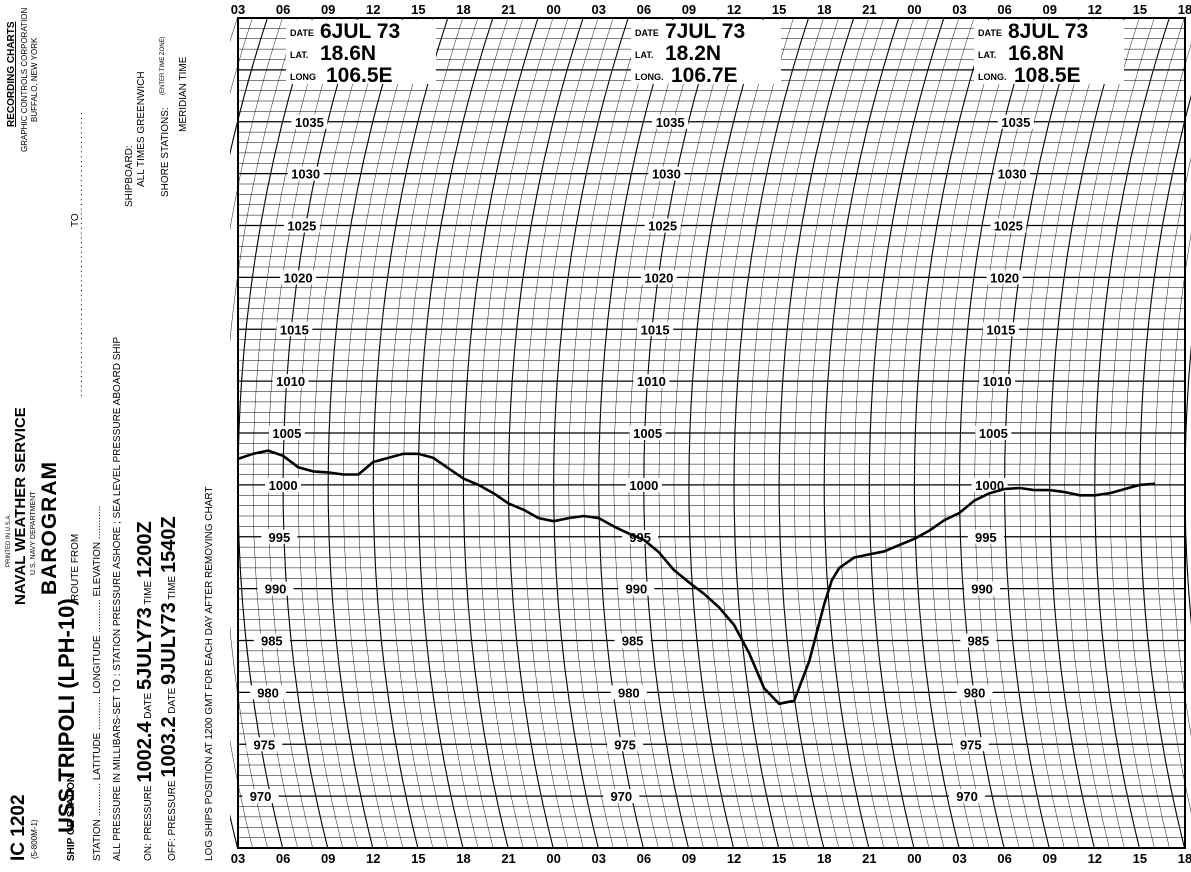  I want to click on pressure-tick-label: 1030, so click(1012, 174).